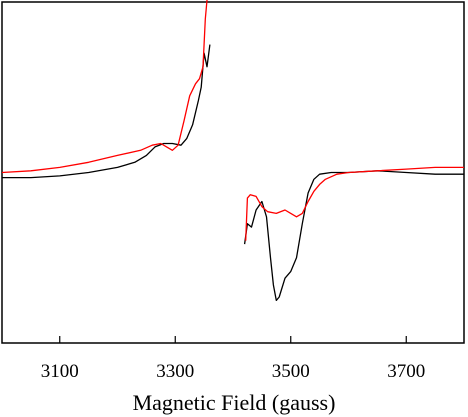 Image resolution: width=468 pixels, height=417 pixels. What do you see at coordinates (291, 371) in the screenshot?
I see `x-tick-label: 3500` at bounding box center [291, 371].